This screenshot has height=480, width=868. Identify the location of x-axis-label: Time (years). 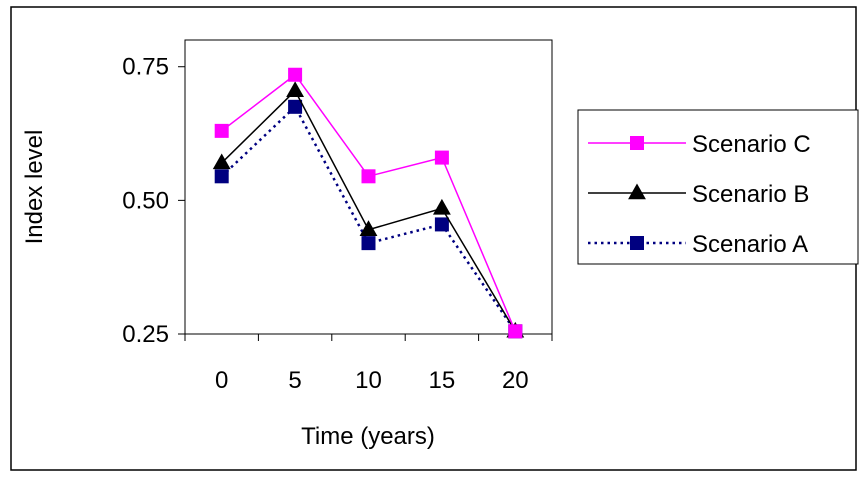
(368, 436).